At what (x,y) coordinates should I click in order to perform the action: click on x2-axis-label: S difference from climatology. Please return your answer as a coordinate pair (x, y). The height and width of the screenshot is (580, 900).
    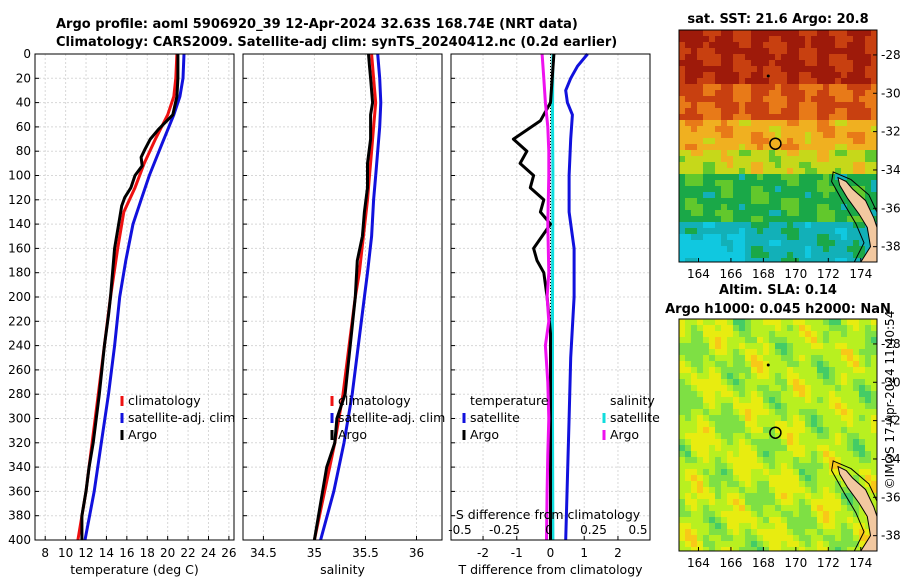
    Looking at the image, I should click on (548, 514).